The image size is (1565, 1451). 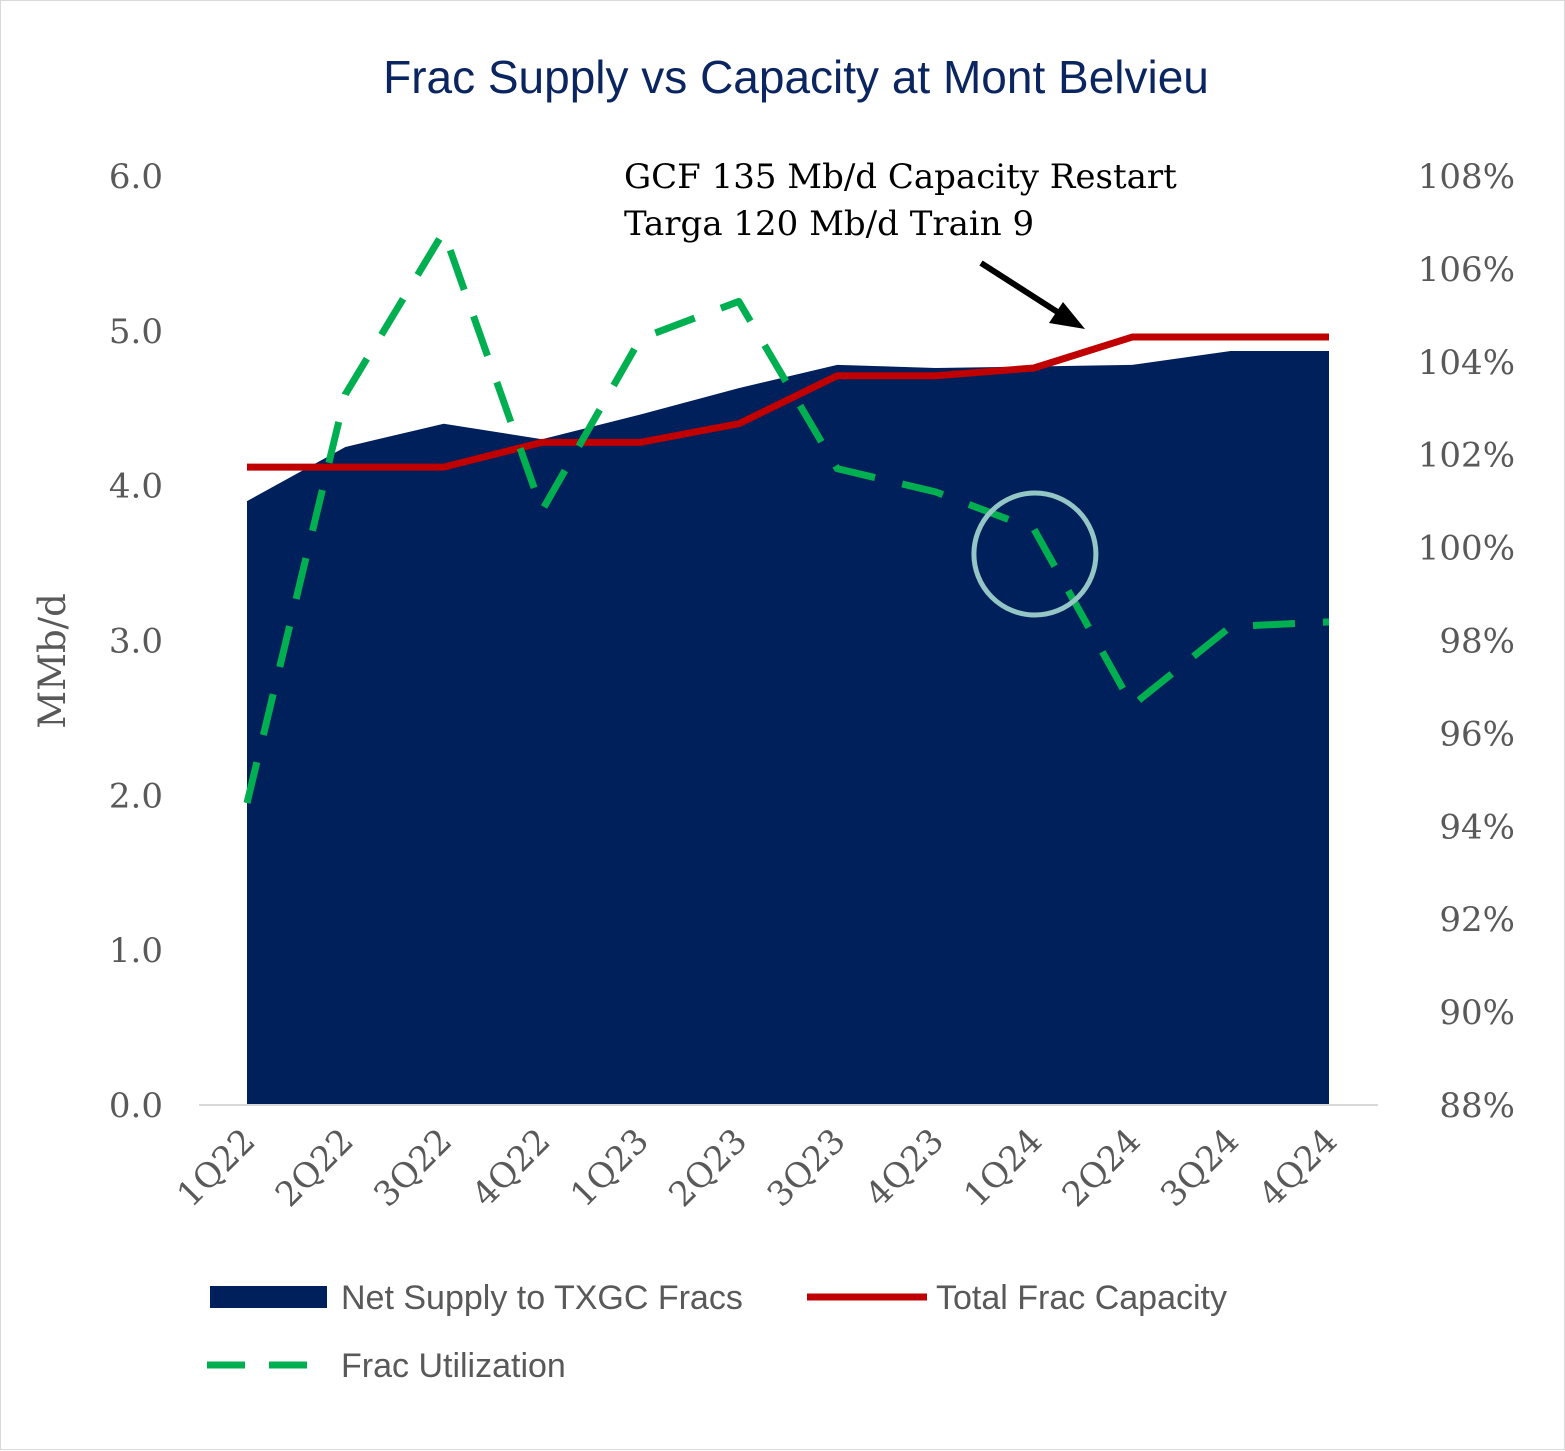 I want to click on highlight-circle, so click(x=1035, y=554).